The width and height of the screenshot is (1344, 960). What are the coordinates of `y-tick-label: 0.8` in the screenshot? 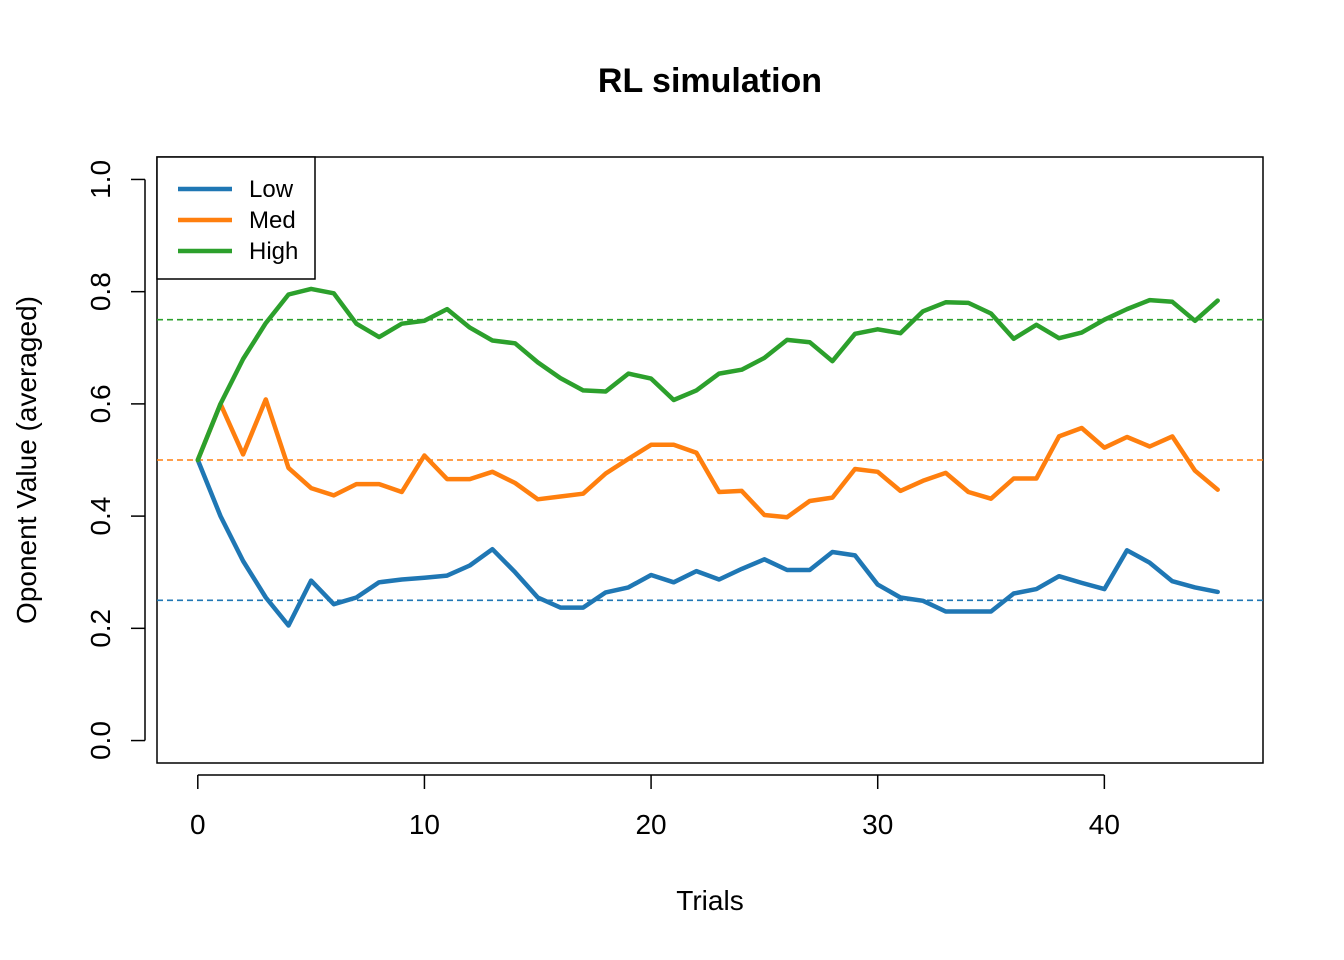 It's located at (100, 291).